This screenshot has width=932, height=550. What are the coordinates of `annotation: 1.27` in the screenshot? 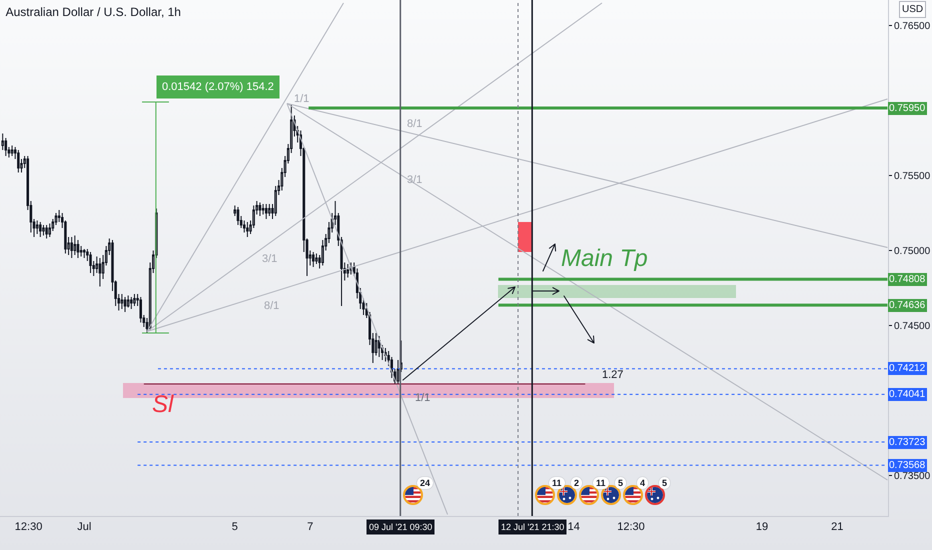 It's located at (613, 375).